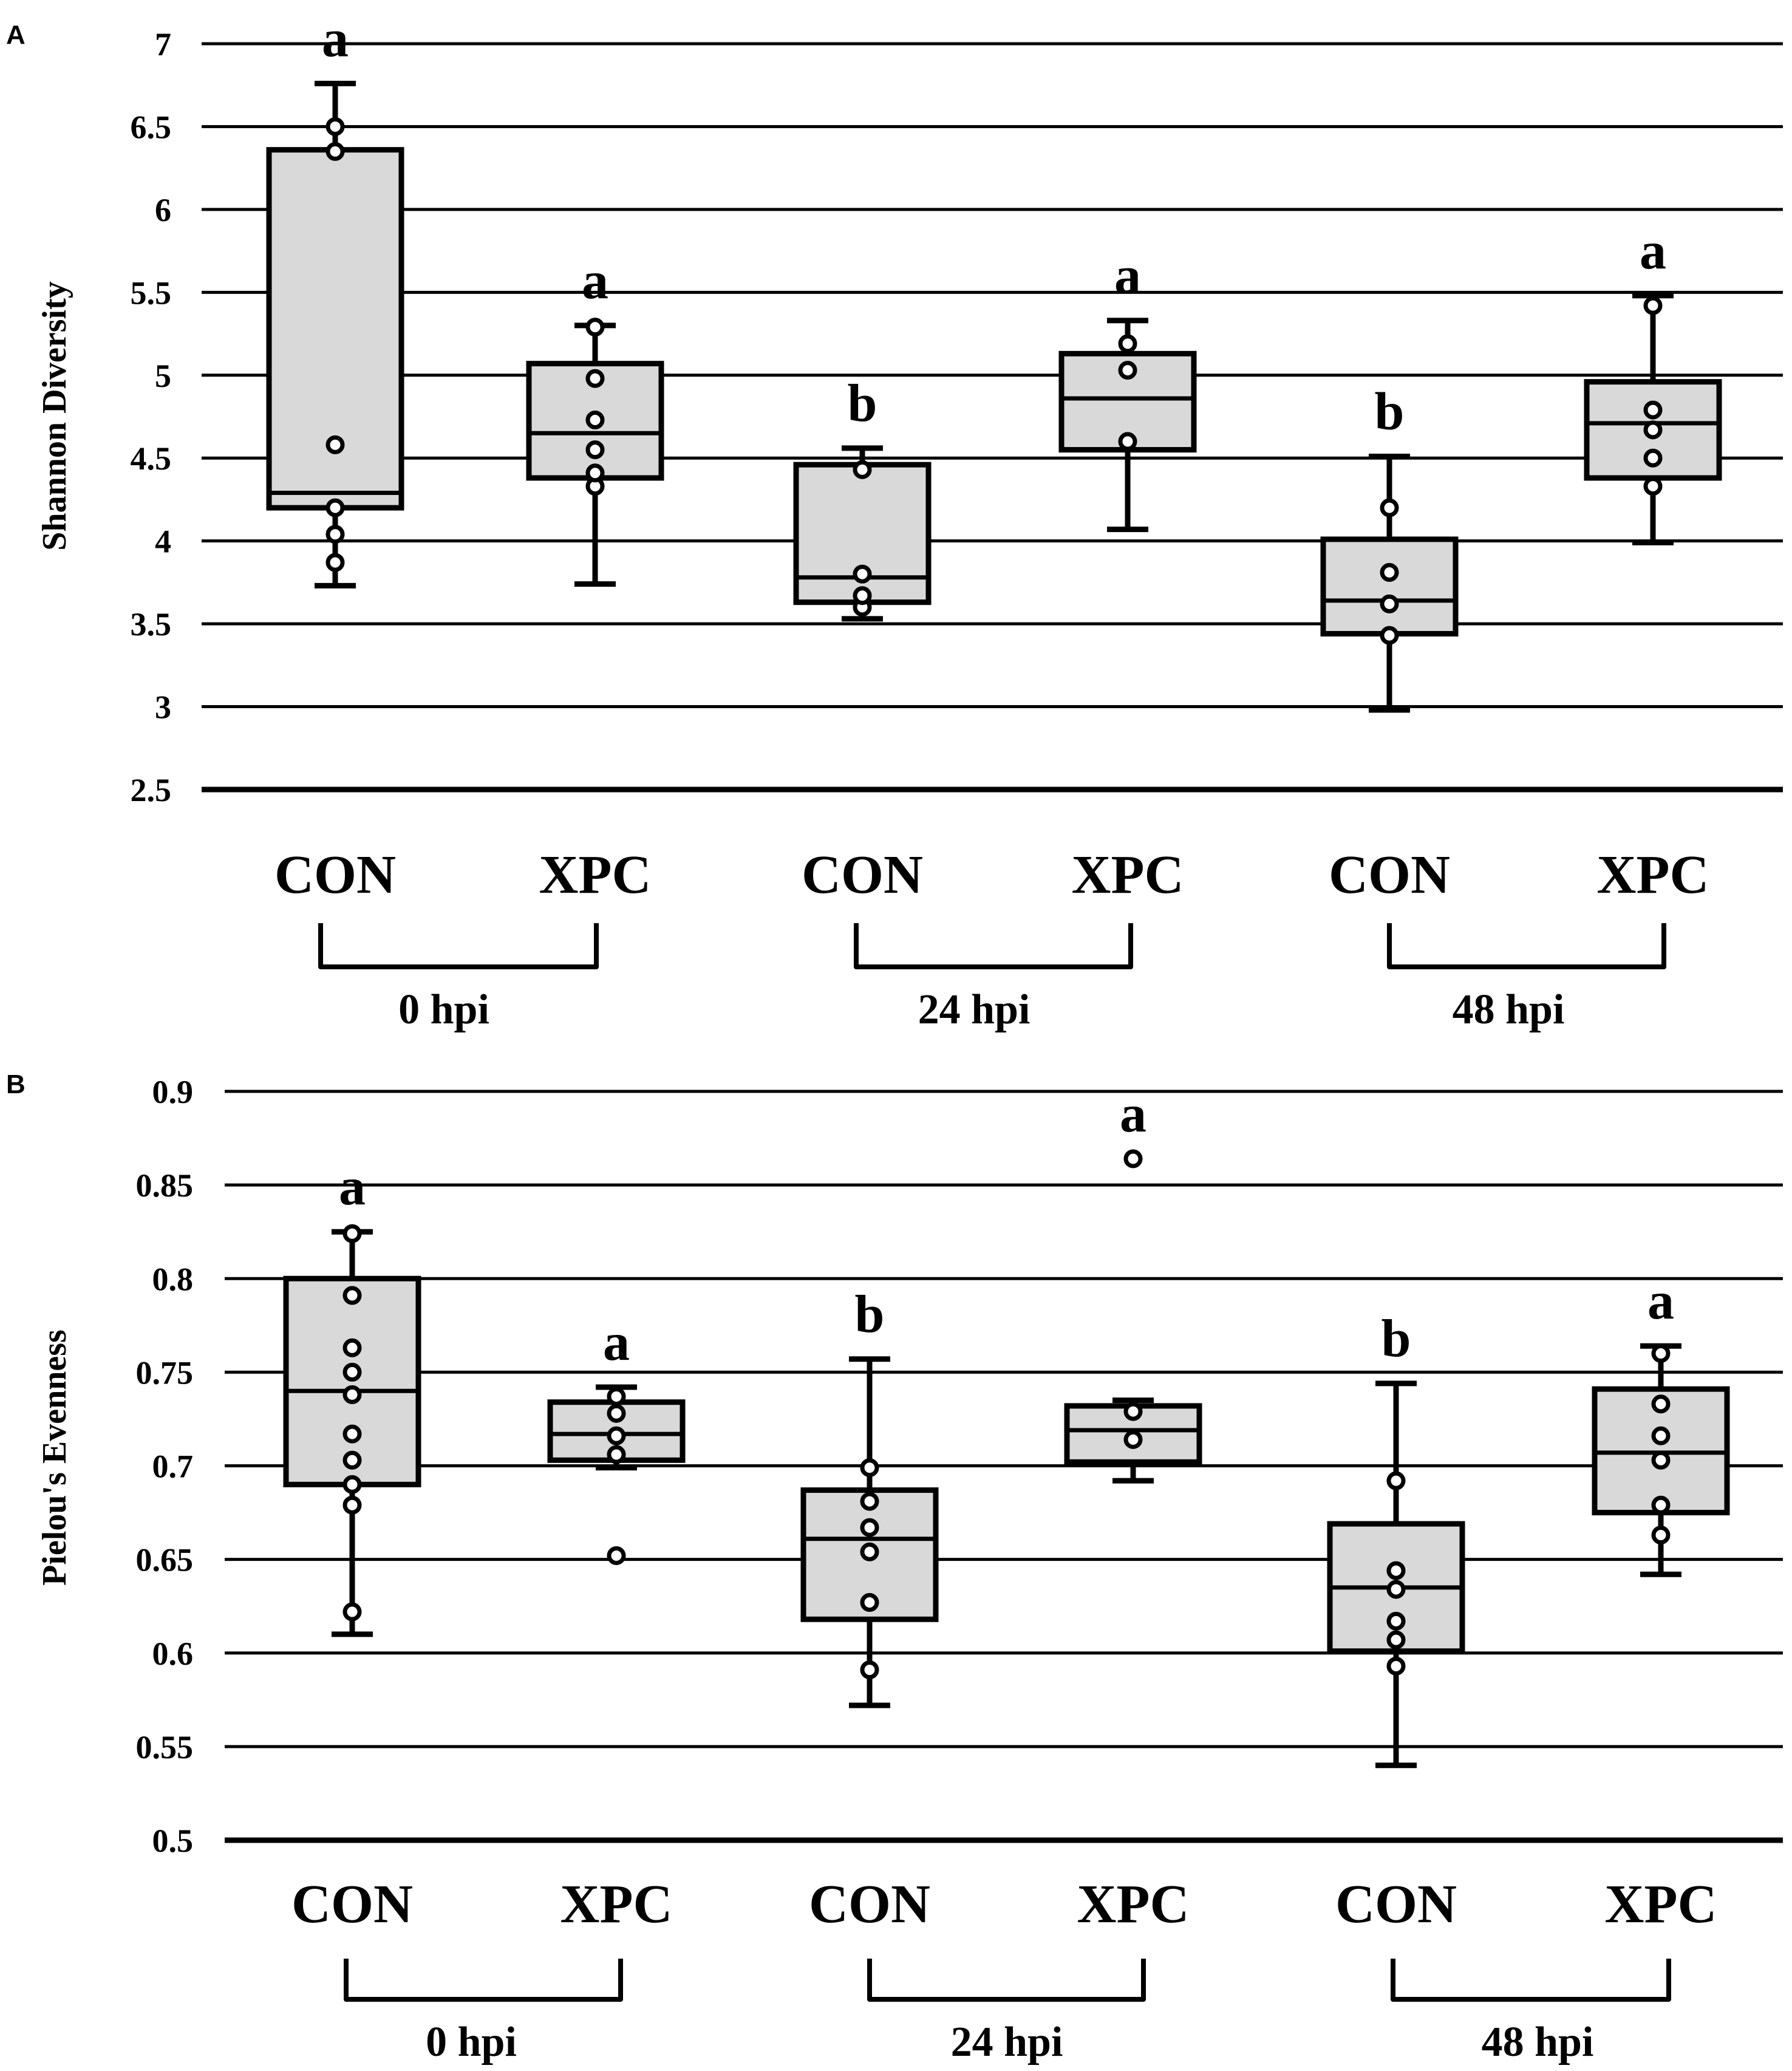 This screenshot has height=2071, width=1792. What do you see at coordinates (165, 1560) in the screenshot?
I see `y-tick-label: 0.65` at bounding box center [165, 1560].